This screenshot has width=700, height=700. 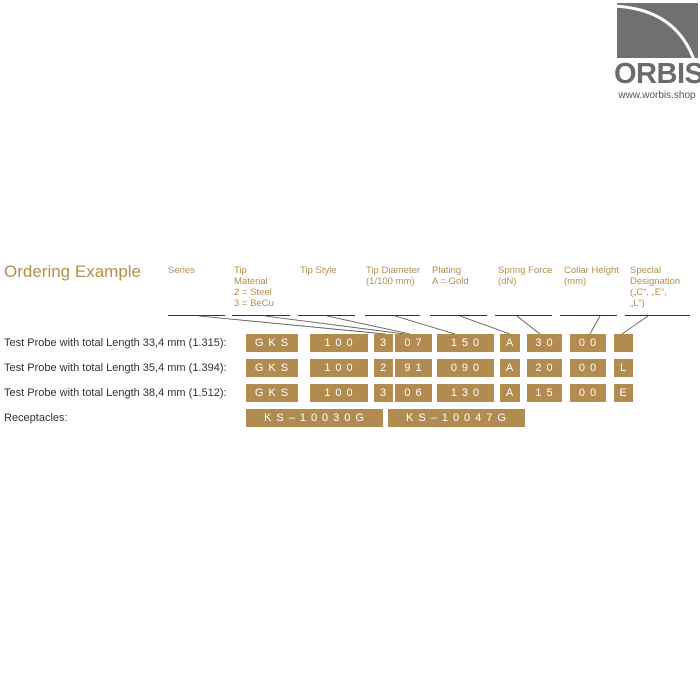 What do you see at coordinates (544, 368) in the screenshot?
I see `code-cell: 20` at bounding box center [544, 368].